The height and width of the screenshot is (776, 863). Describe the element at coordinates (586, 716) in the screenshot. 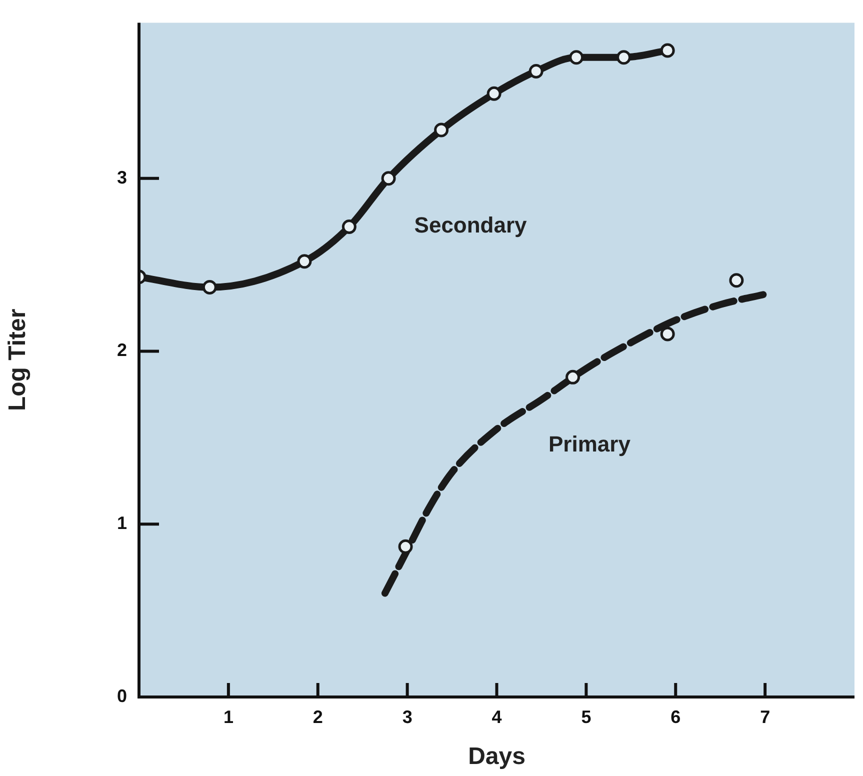

I see `x-tick-label: 5` at that location.